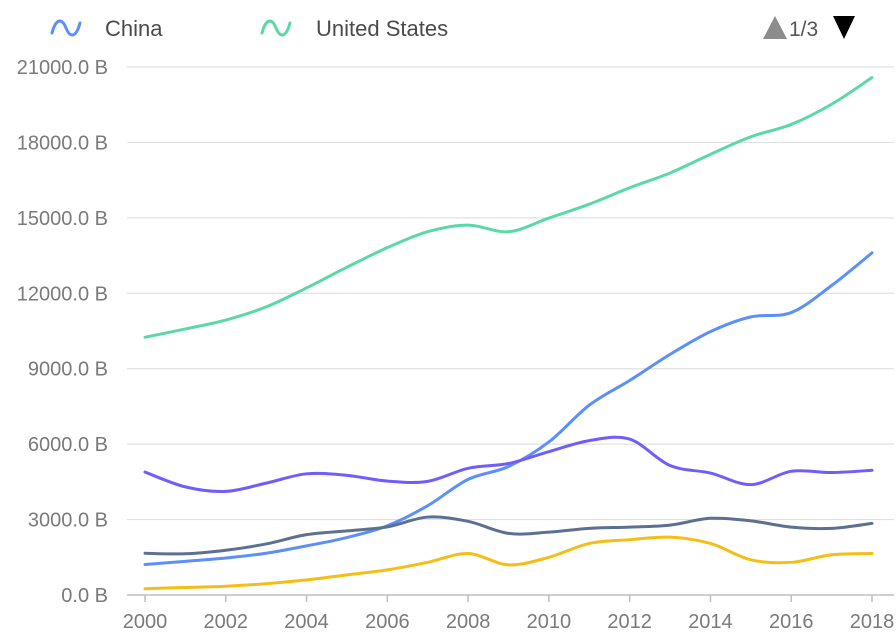 Image resolution: width=896 pixels, height=636 pixels. What do you see at coordinates (62, 219) in the screenshot?
I see `y-tick-label: 15000.0 B` at bounding box center [62, 219].